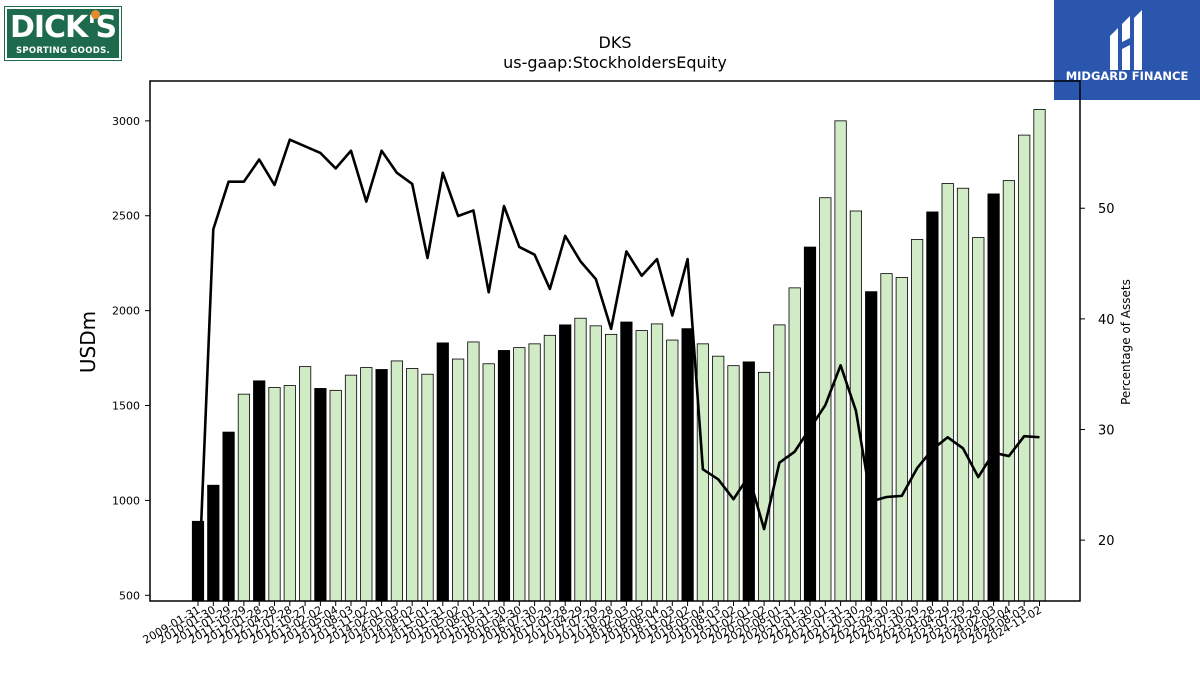 The width and height of the screenshot is (1200, 675). What do you see at coordinates (95, 14) in the screenshot?
I see `basketball-icon` at bounding box center [95, 14].